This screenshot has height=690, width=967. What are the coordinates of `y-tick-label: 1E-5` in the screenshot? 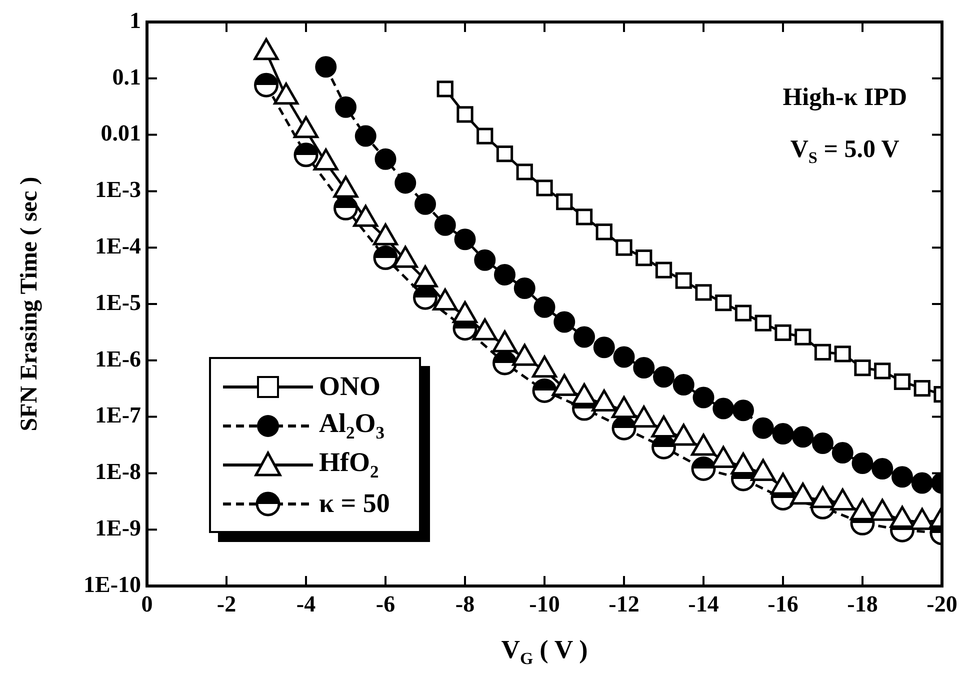 It's located at (118, 302).